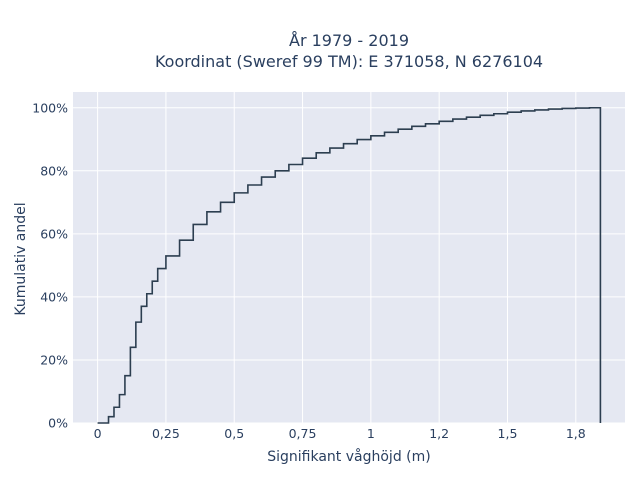 The image size is (640, 480). What do you see at coordinates (576, 433) in the screenshot?
I see `x-tick-label: 1,8` at bounding box center [576, 433].